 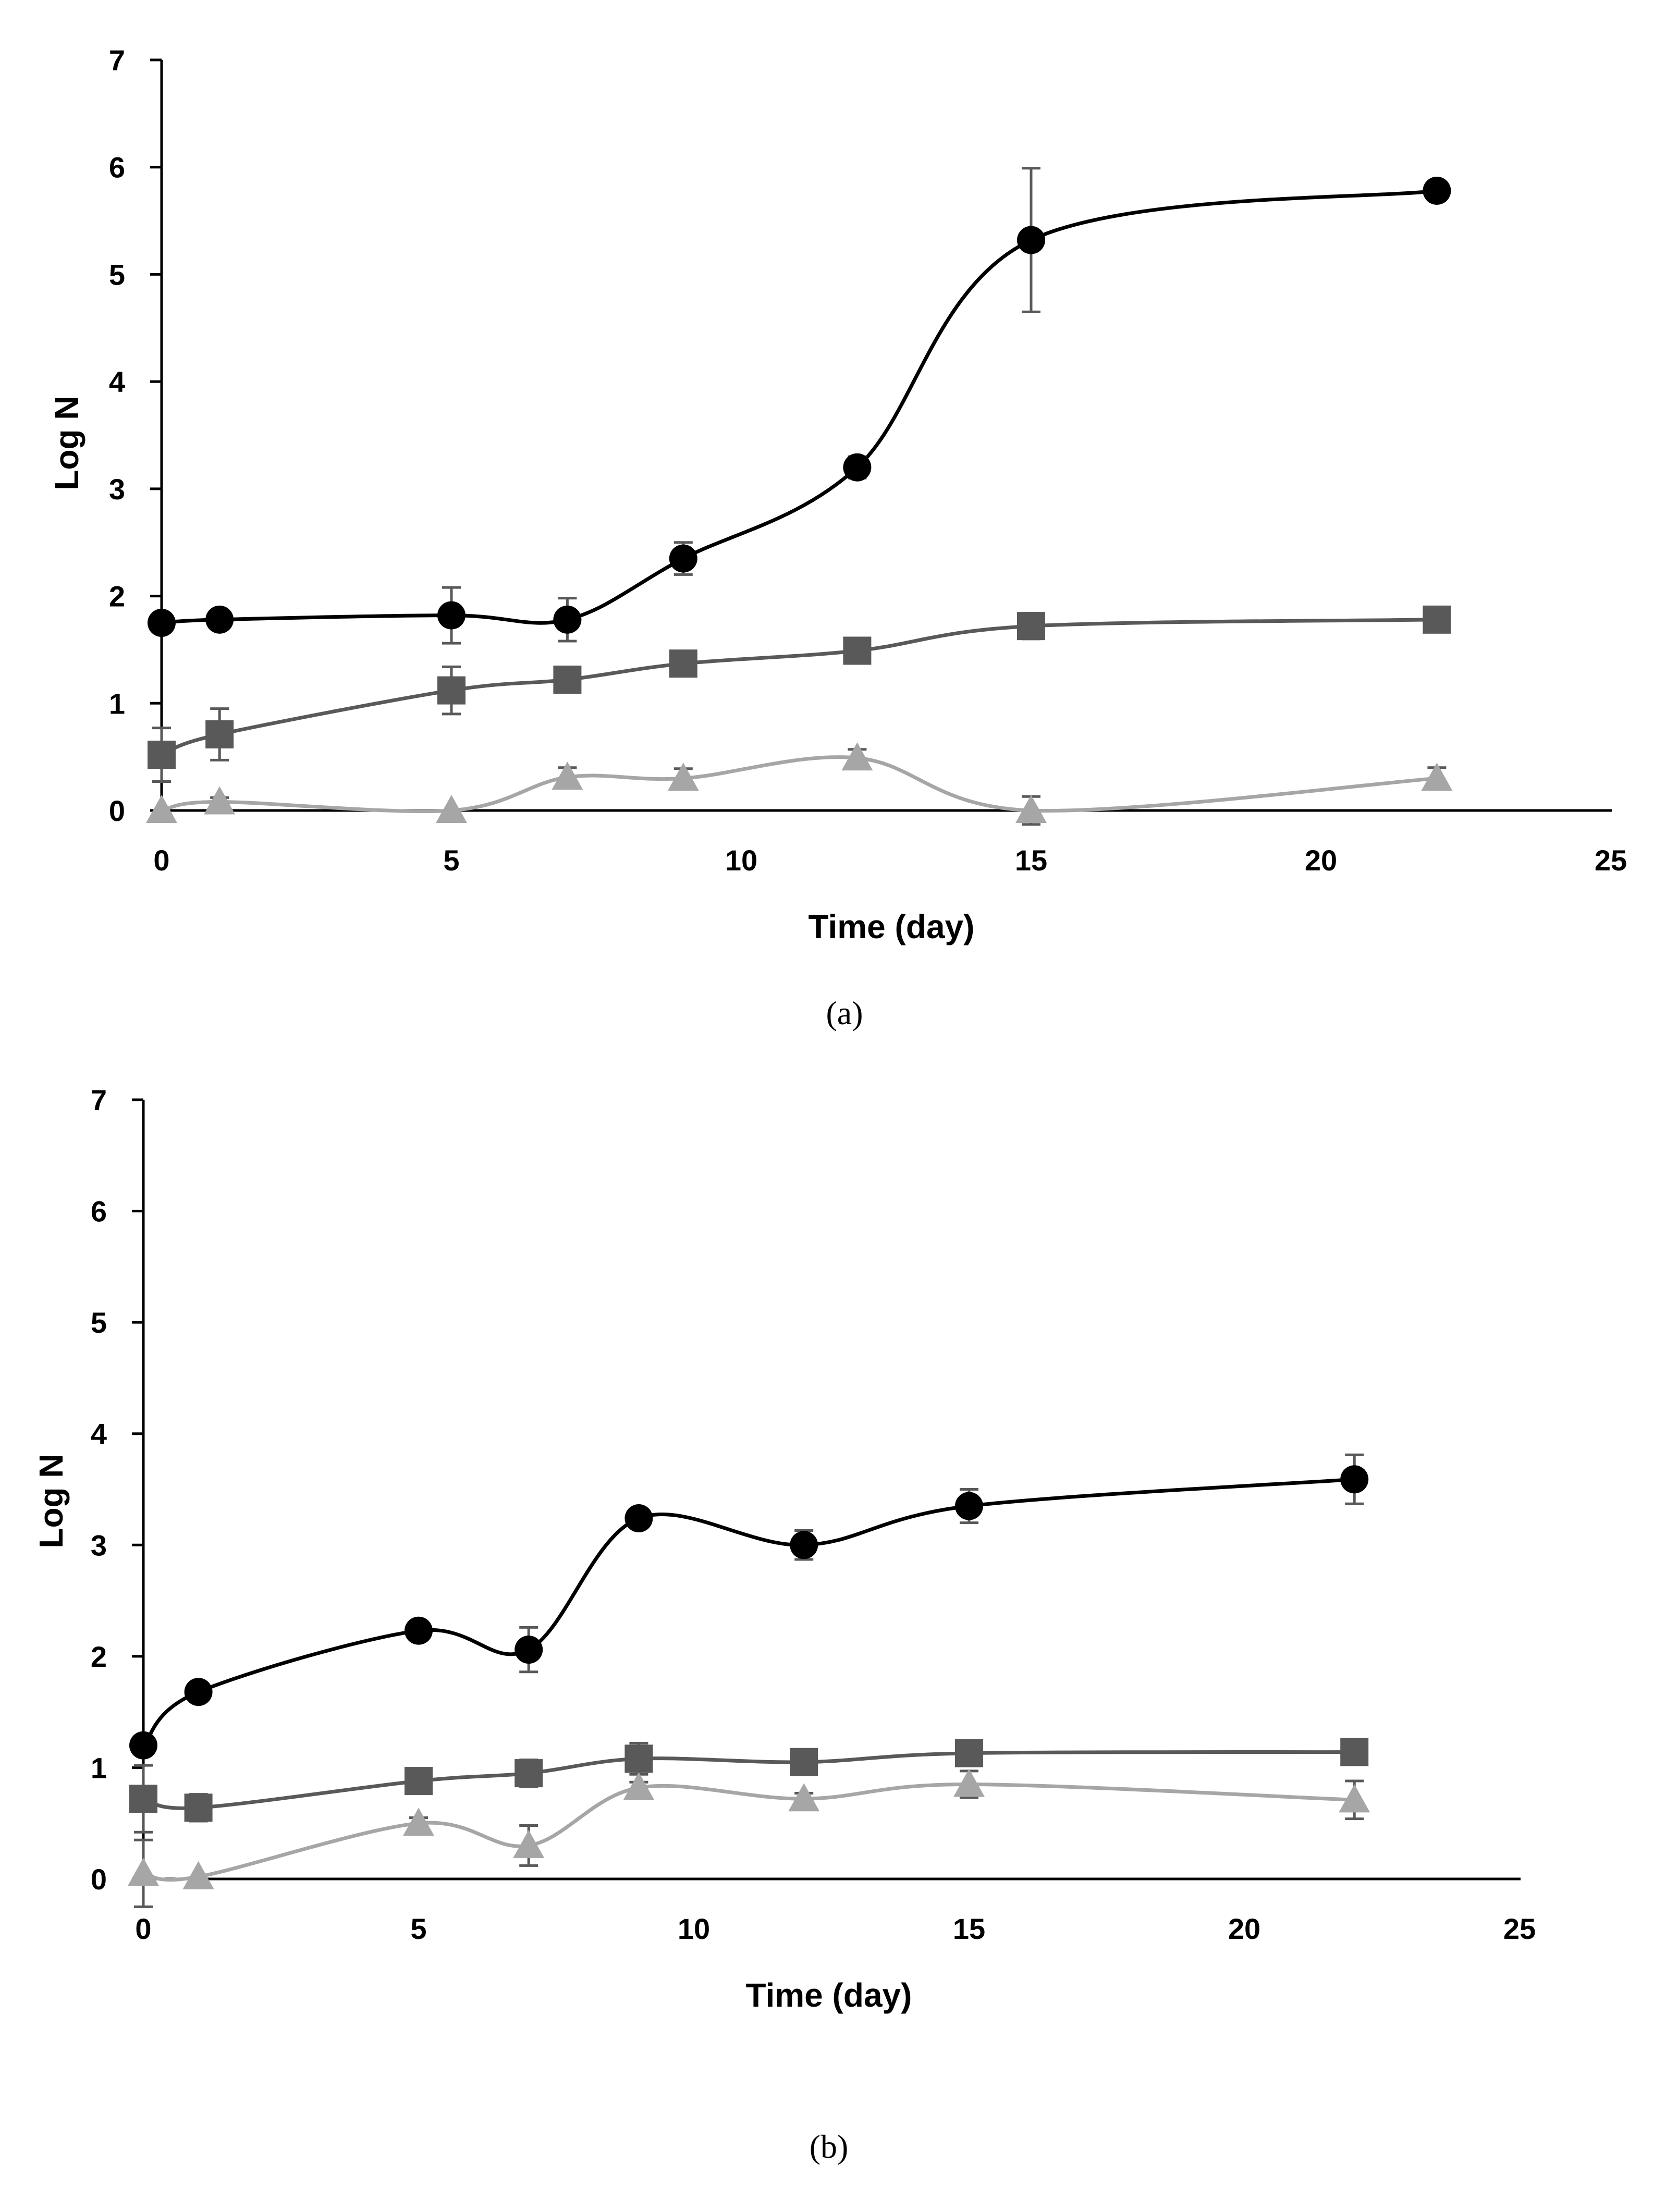 What do you see at coordinates (844, 1012) in the screenshot?
I see `panel-label: (a)` at bounding box center [844, 1012].